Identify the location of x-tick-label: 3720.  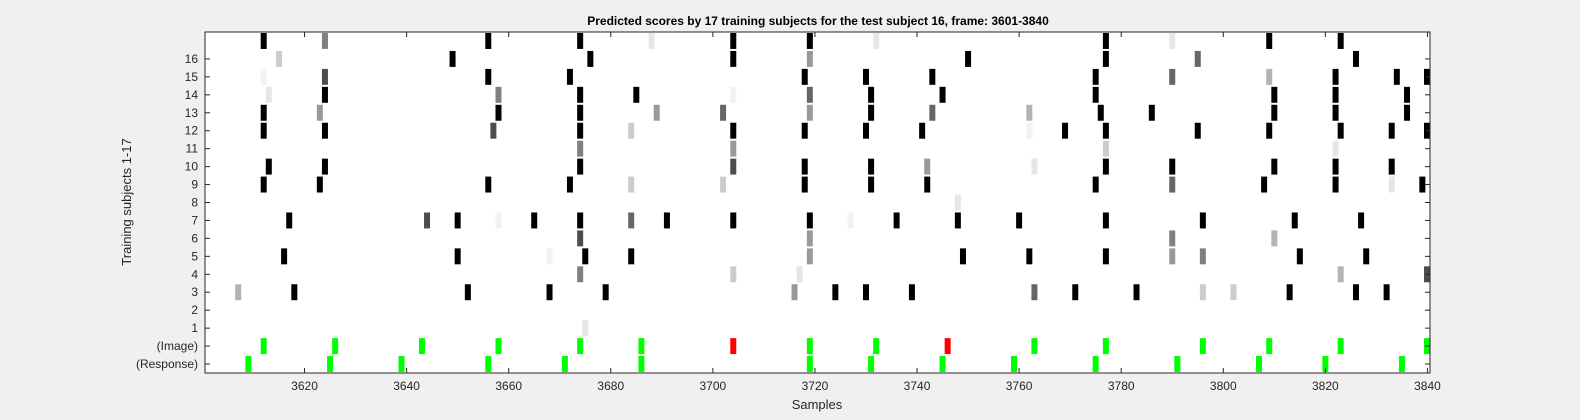
(815, 386).